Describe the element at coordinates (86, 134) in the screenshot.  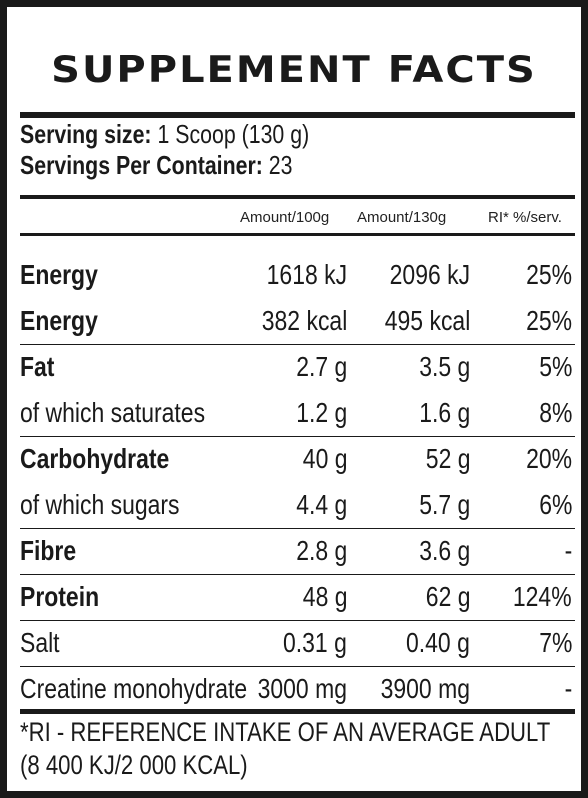
I see `serving-size-label: Serving size:` at that location.